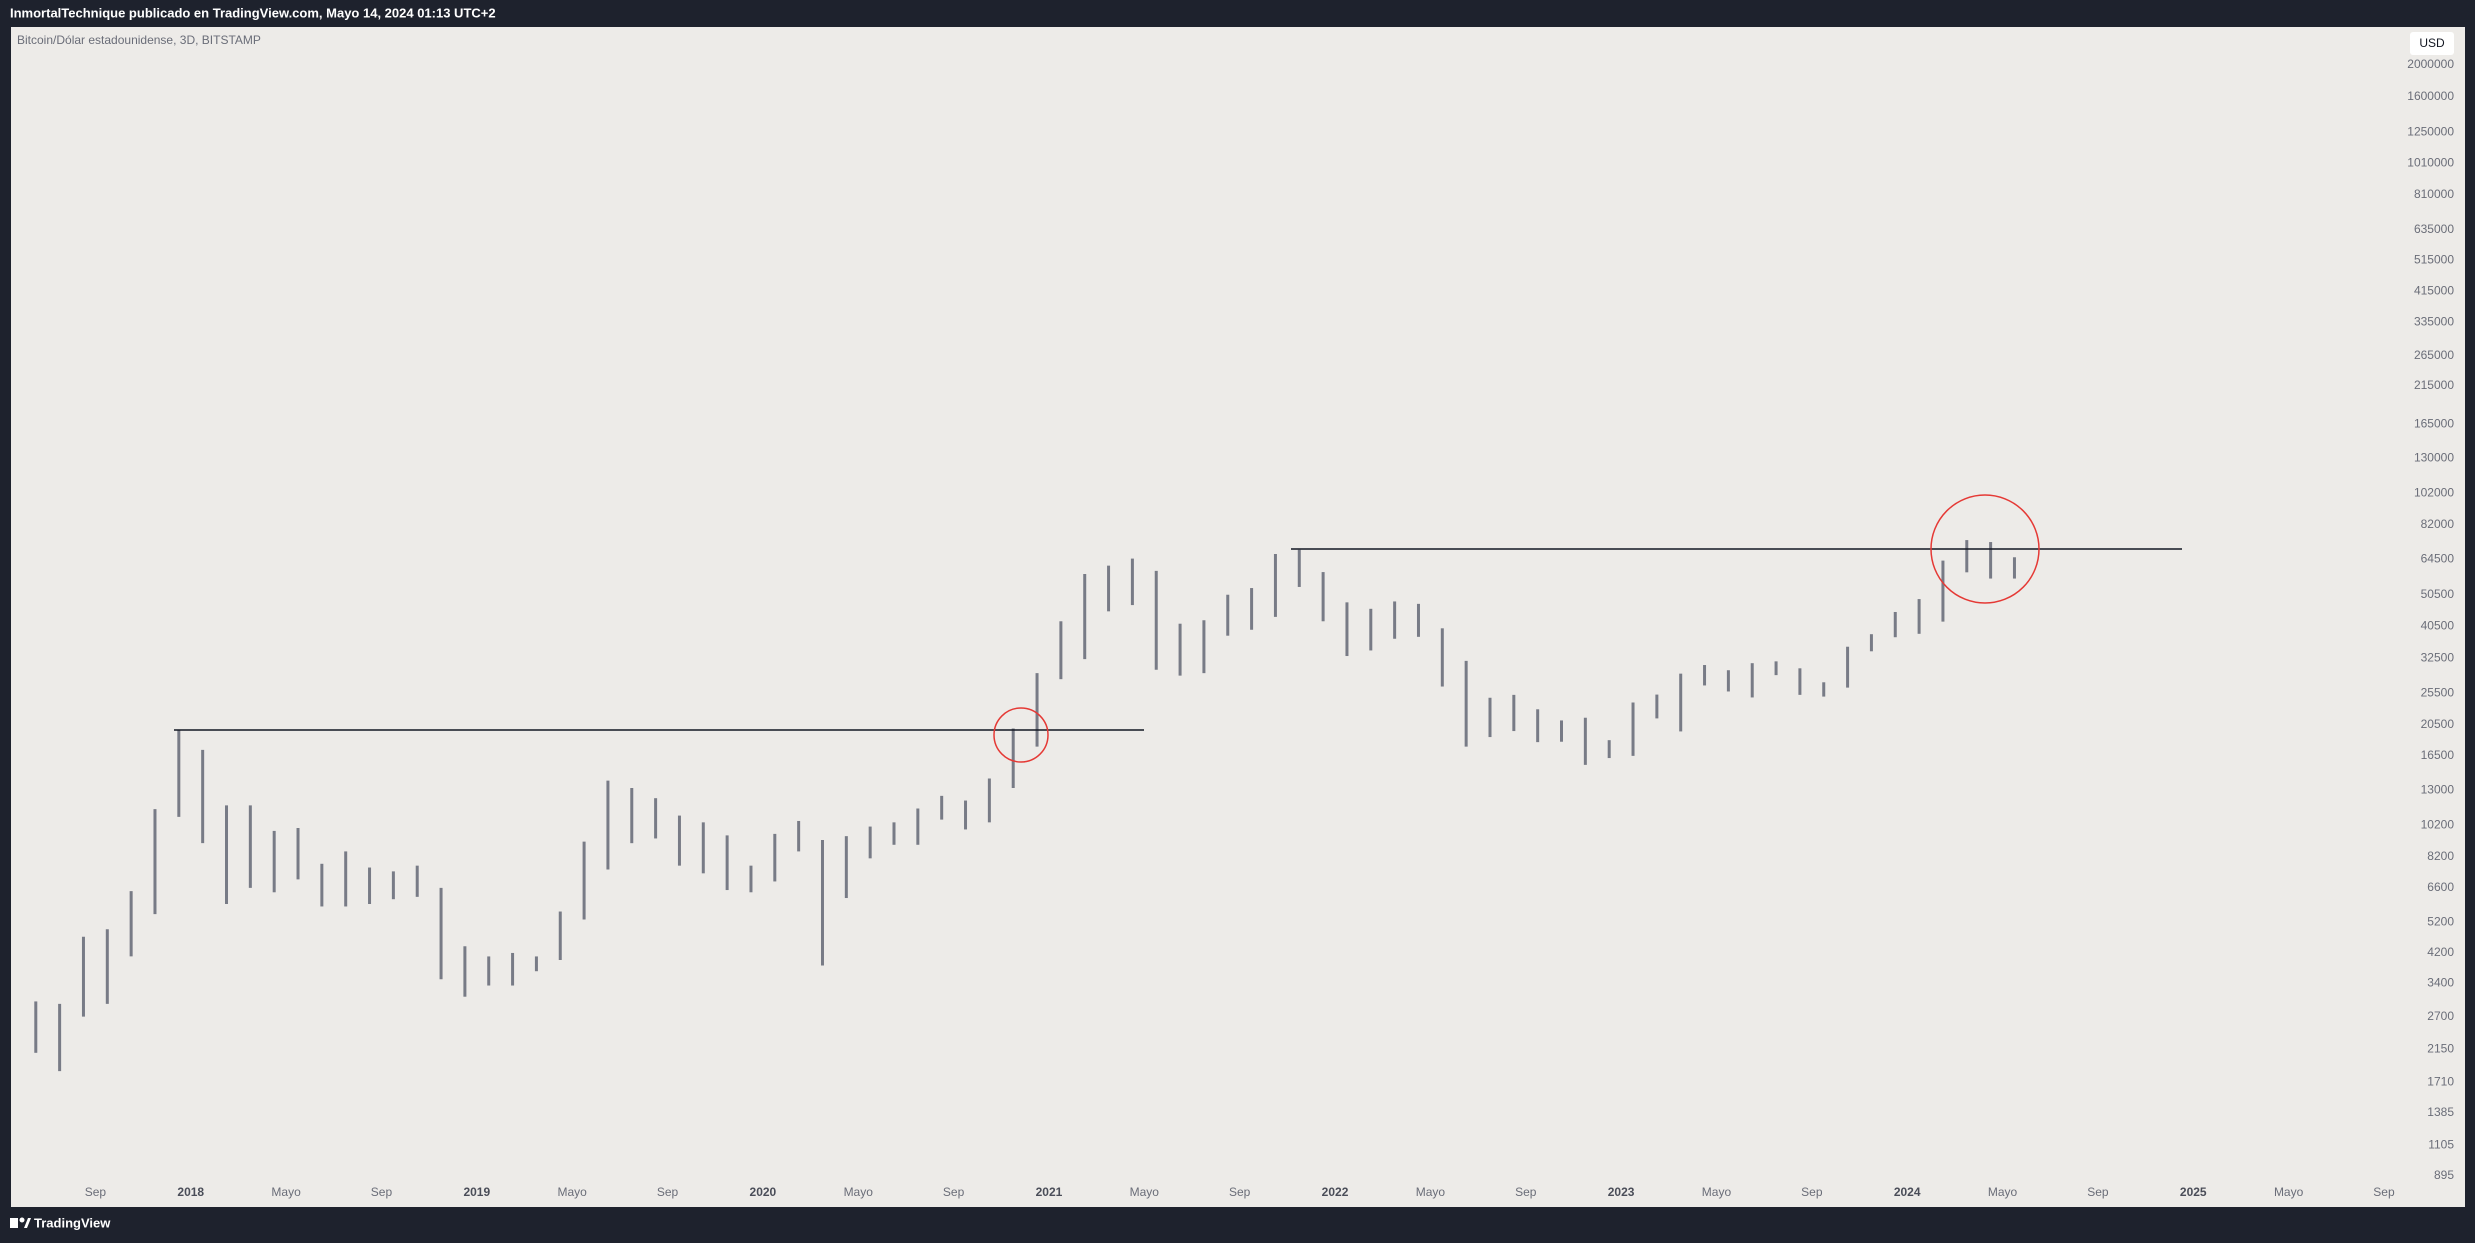 The image size is (2475, 1243). What do you see at coordinates (2434, 493) in the screenshot?
I see `y-tick-label: 102000` at bounding box center [2434, 493].